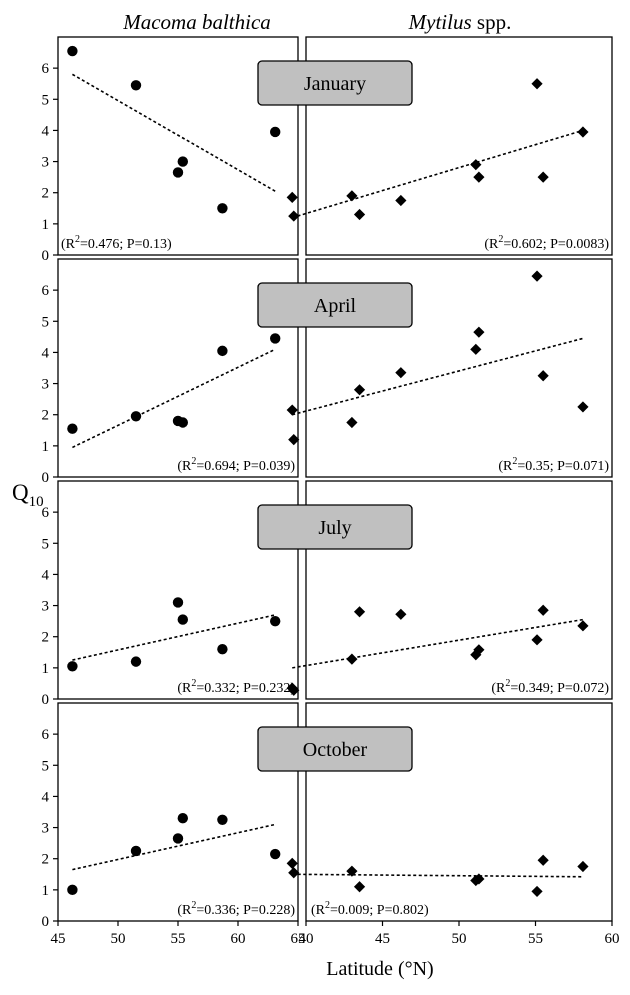  I want to click on month-label: October, so click(335, 750).